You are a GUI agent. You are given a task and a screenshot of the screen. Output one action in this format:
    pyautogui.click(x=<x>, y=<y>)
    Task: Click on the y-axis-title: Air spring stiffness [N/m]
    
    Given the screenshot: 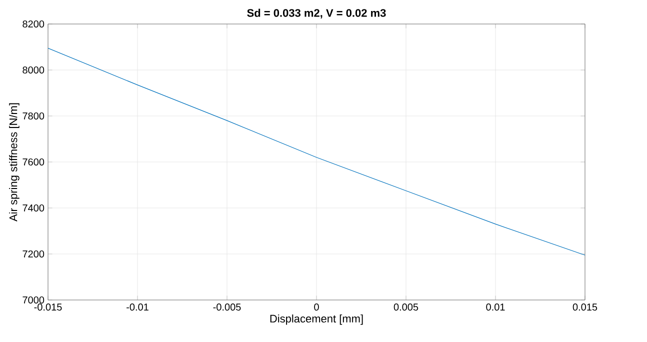 What is the action you would take?
    pyautogui.click(x=14, y=162)
    